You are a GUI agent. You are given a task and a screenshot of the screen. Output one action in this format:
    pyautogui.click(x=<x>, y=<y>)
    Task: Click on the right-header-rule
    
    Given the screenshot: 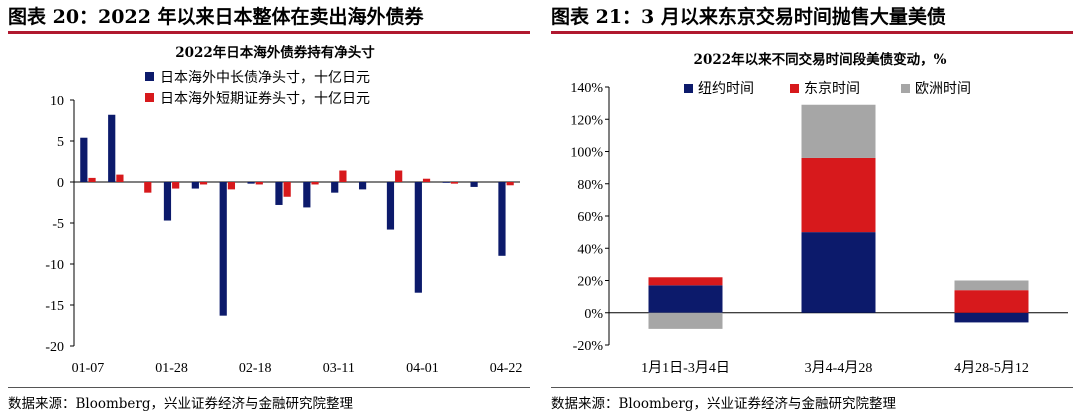 What is the action you would take?
    pyautogui.click(x=812, y=32)
    